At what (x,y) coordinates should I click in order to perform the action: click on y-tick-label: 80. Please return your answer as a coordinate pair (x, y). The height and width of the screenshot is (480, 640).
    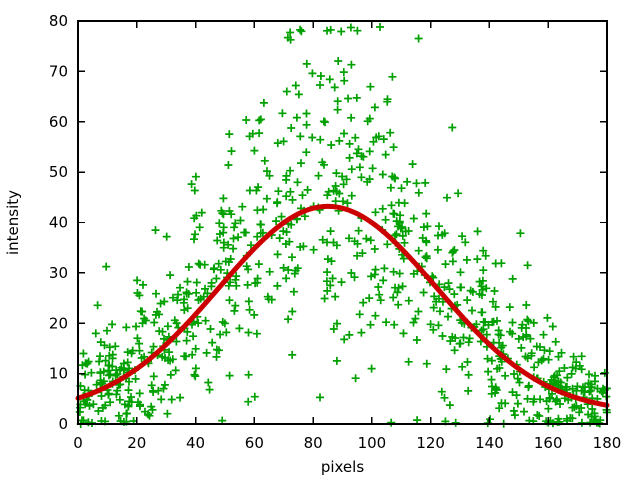
    Looking at the image, I should click on (58, 21).